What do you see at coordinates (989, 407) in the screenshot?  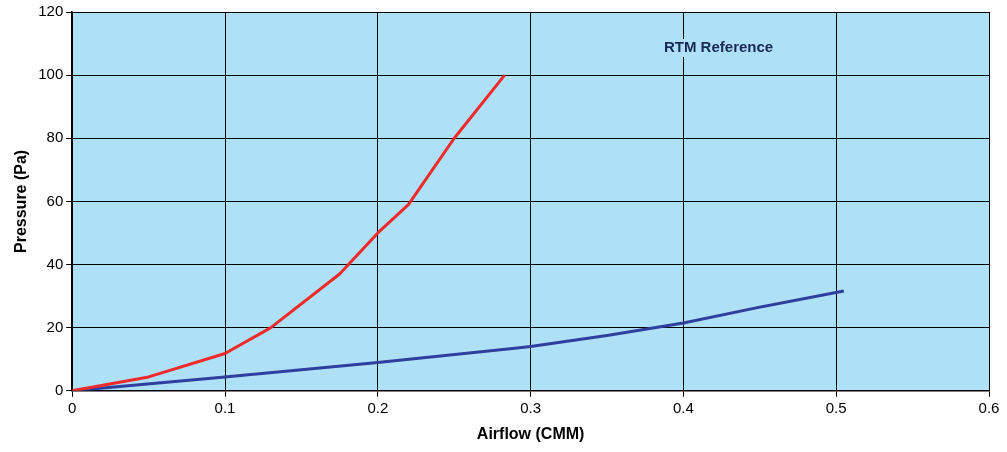 I see `x-tick-label: 0.6` at bounding box center [989, 407].